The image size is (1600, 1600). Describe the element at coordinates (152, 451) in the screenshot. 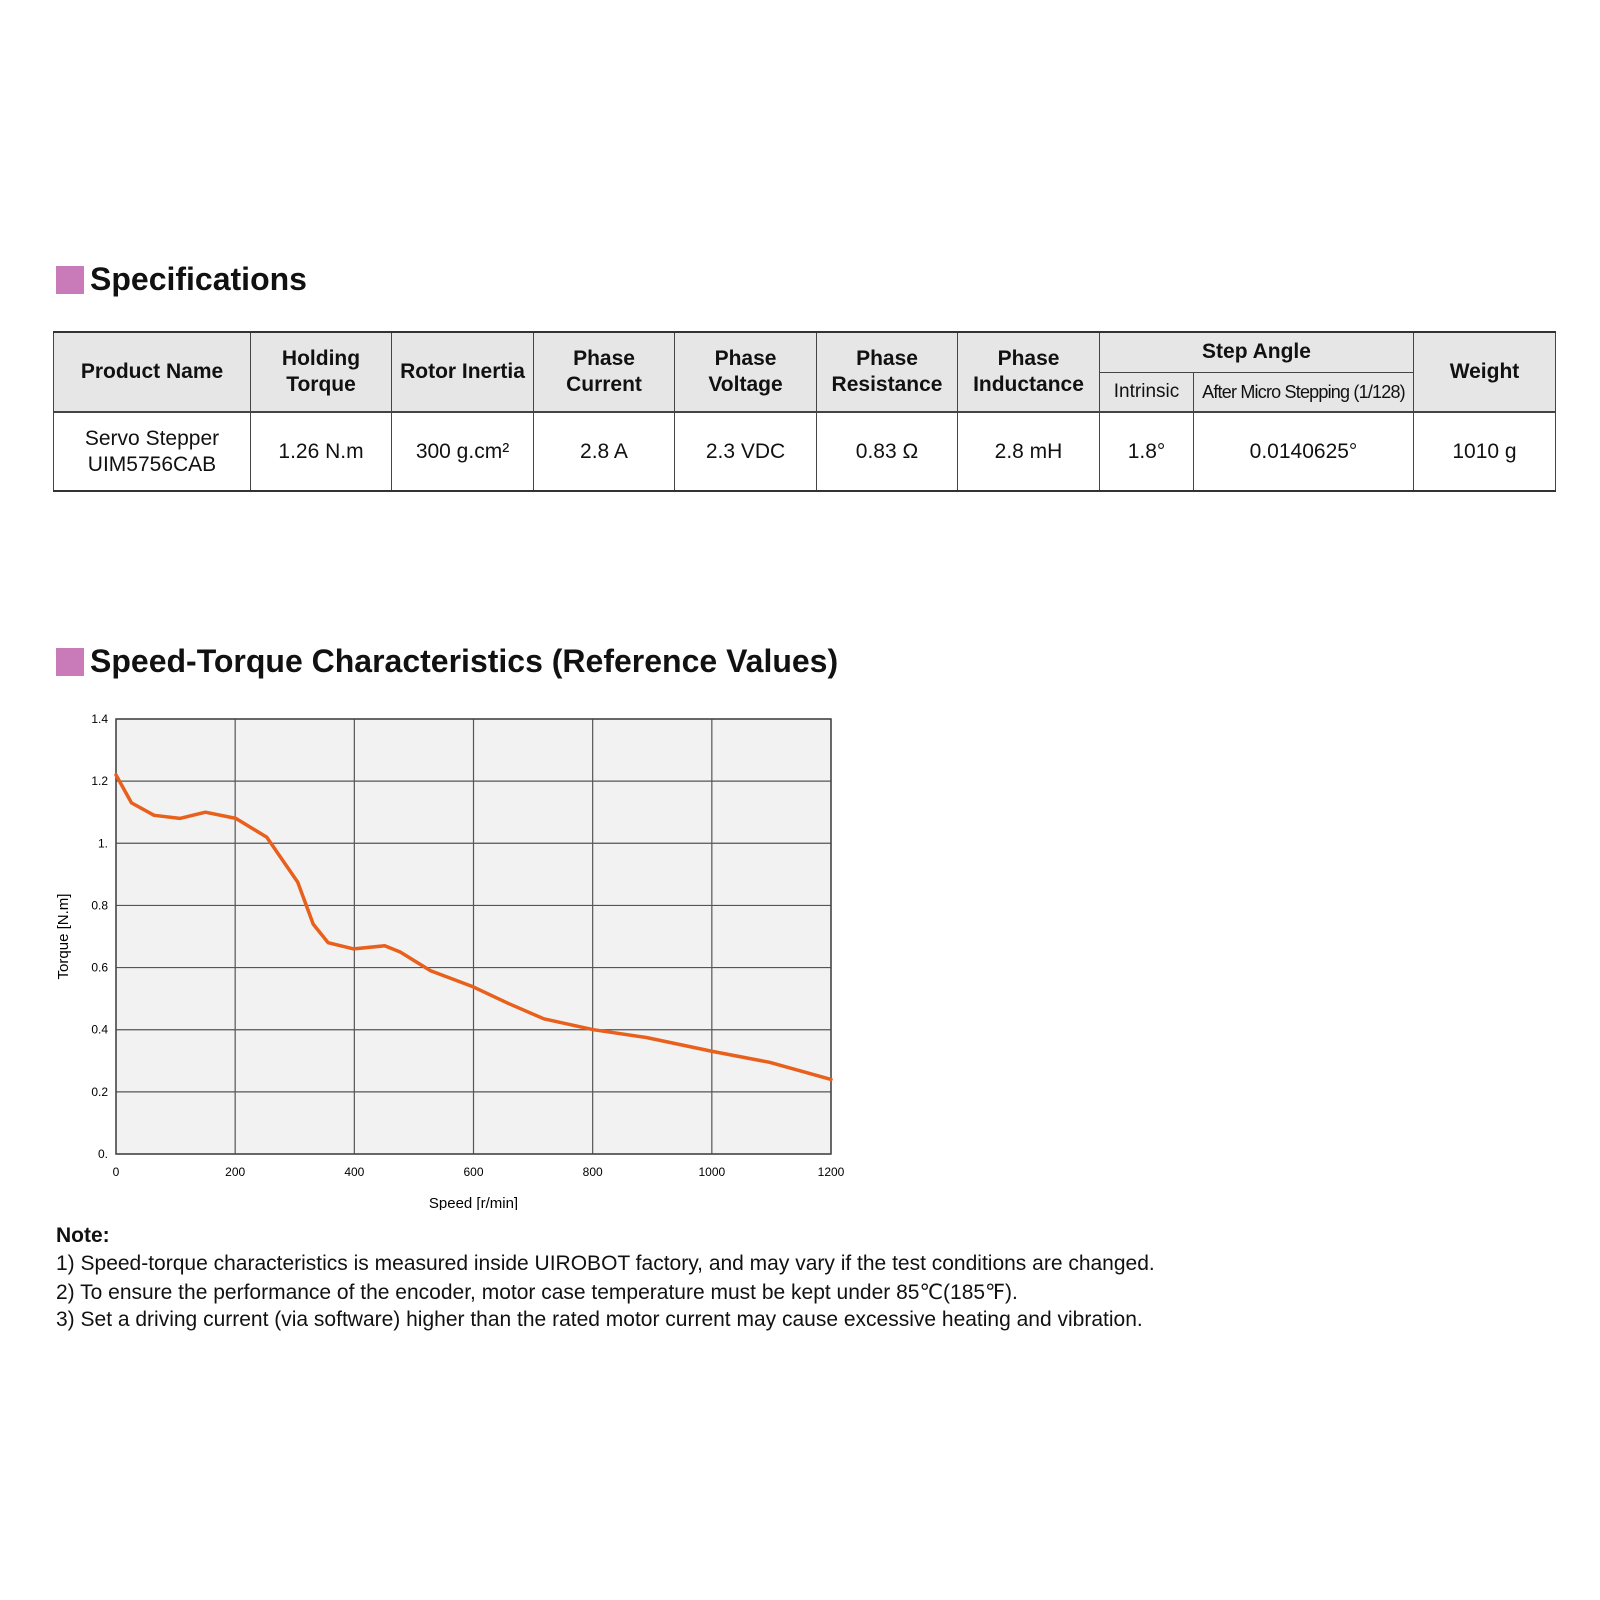

I see `data-cell: Servo Stepper UIM5756CAB` at that location.